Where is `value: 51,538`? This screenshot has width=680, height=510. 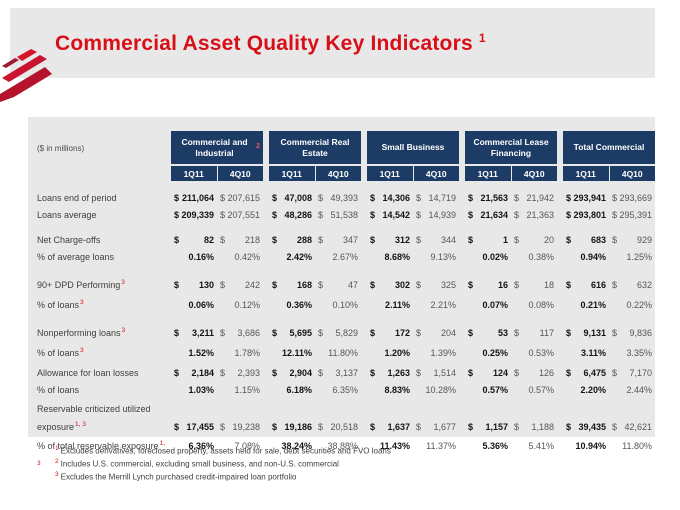
value: 51,538 is located at coordinates (344, 215).